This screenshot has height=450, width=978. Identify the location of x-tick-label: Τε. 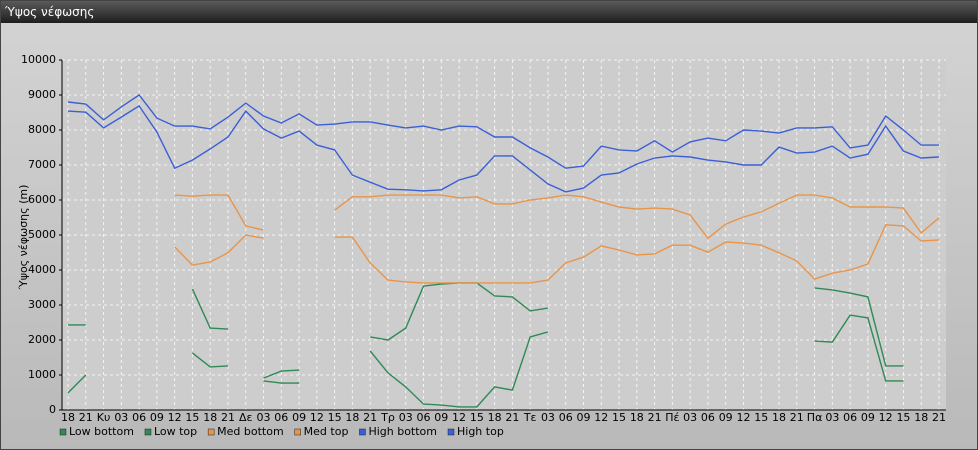
(530, 417).